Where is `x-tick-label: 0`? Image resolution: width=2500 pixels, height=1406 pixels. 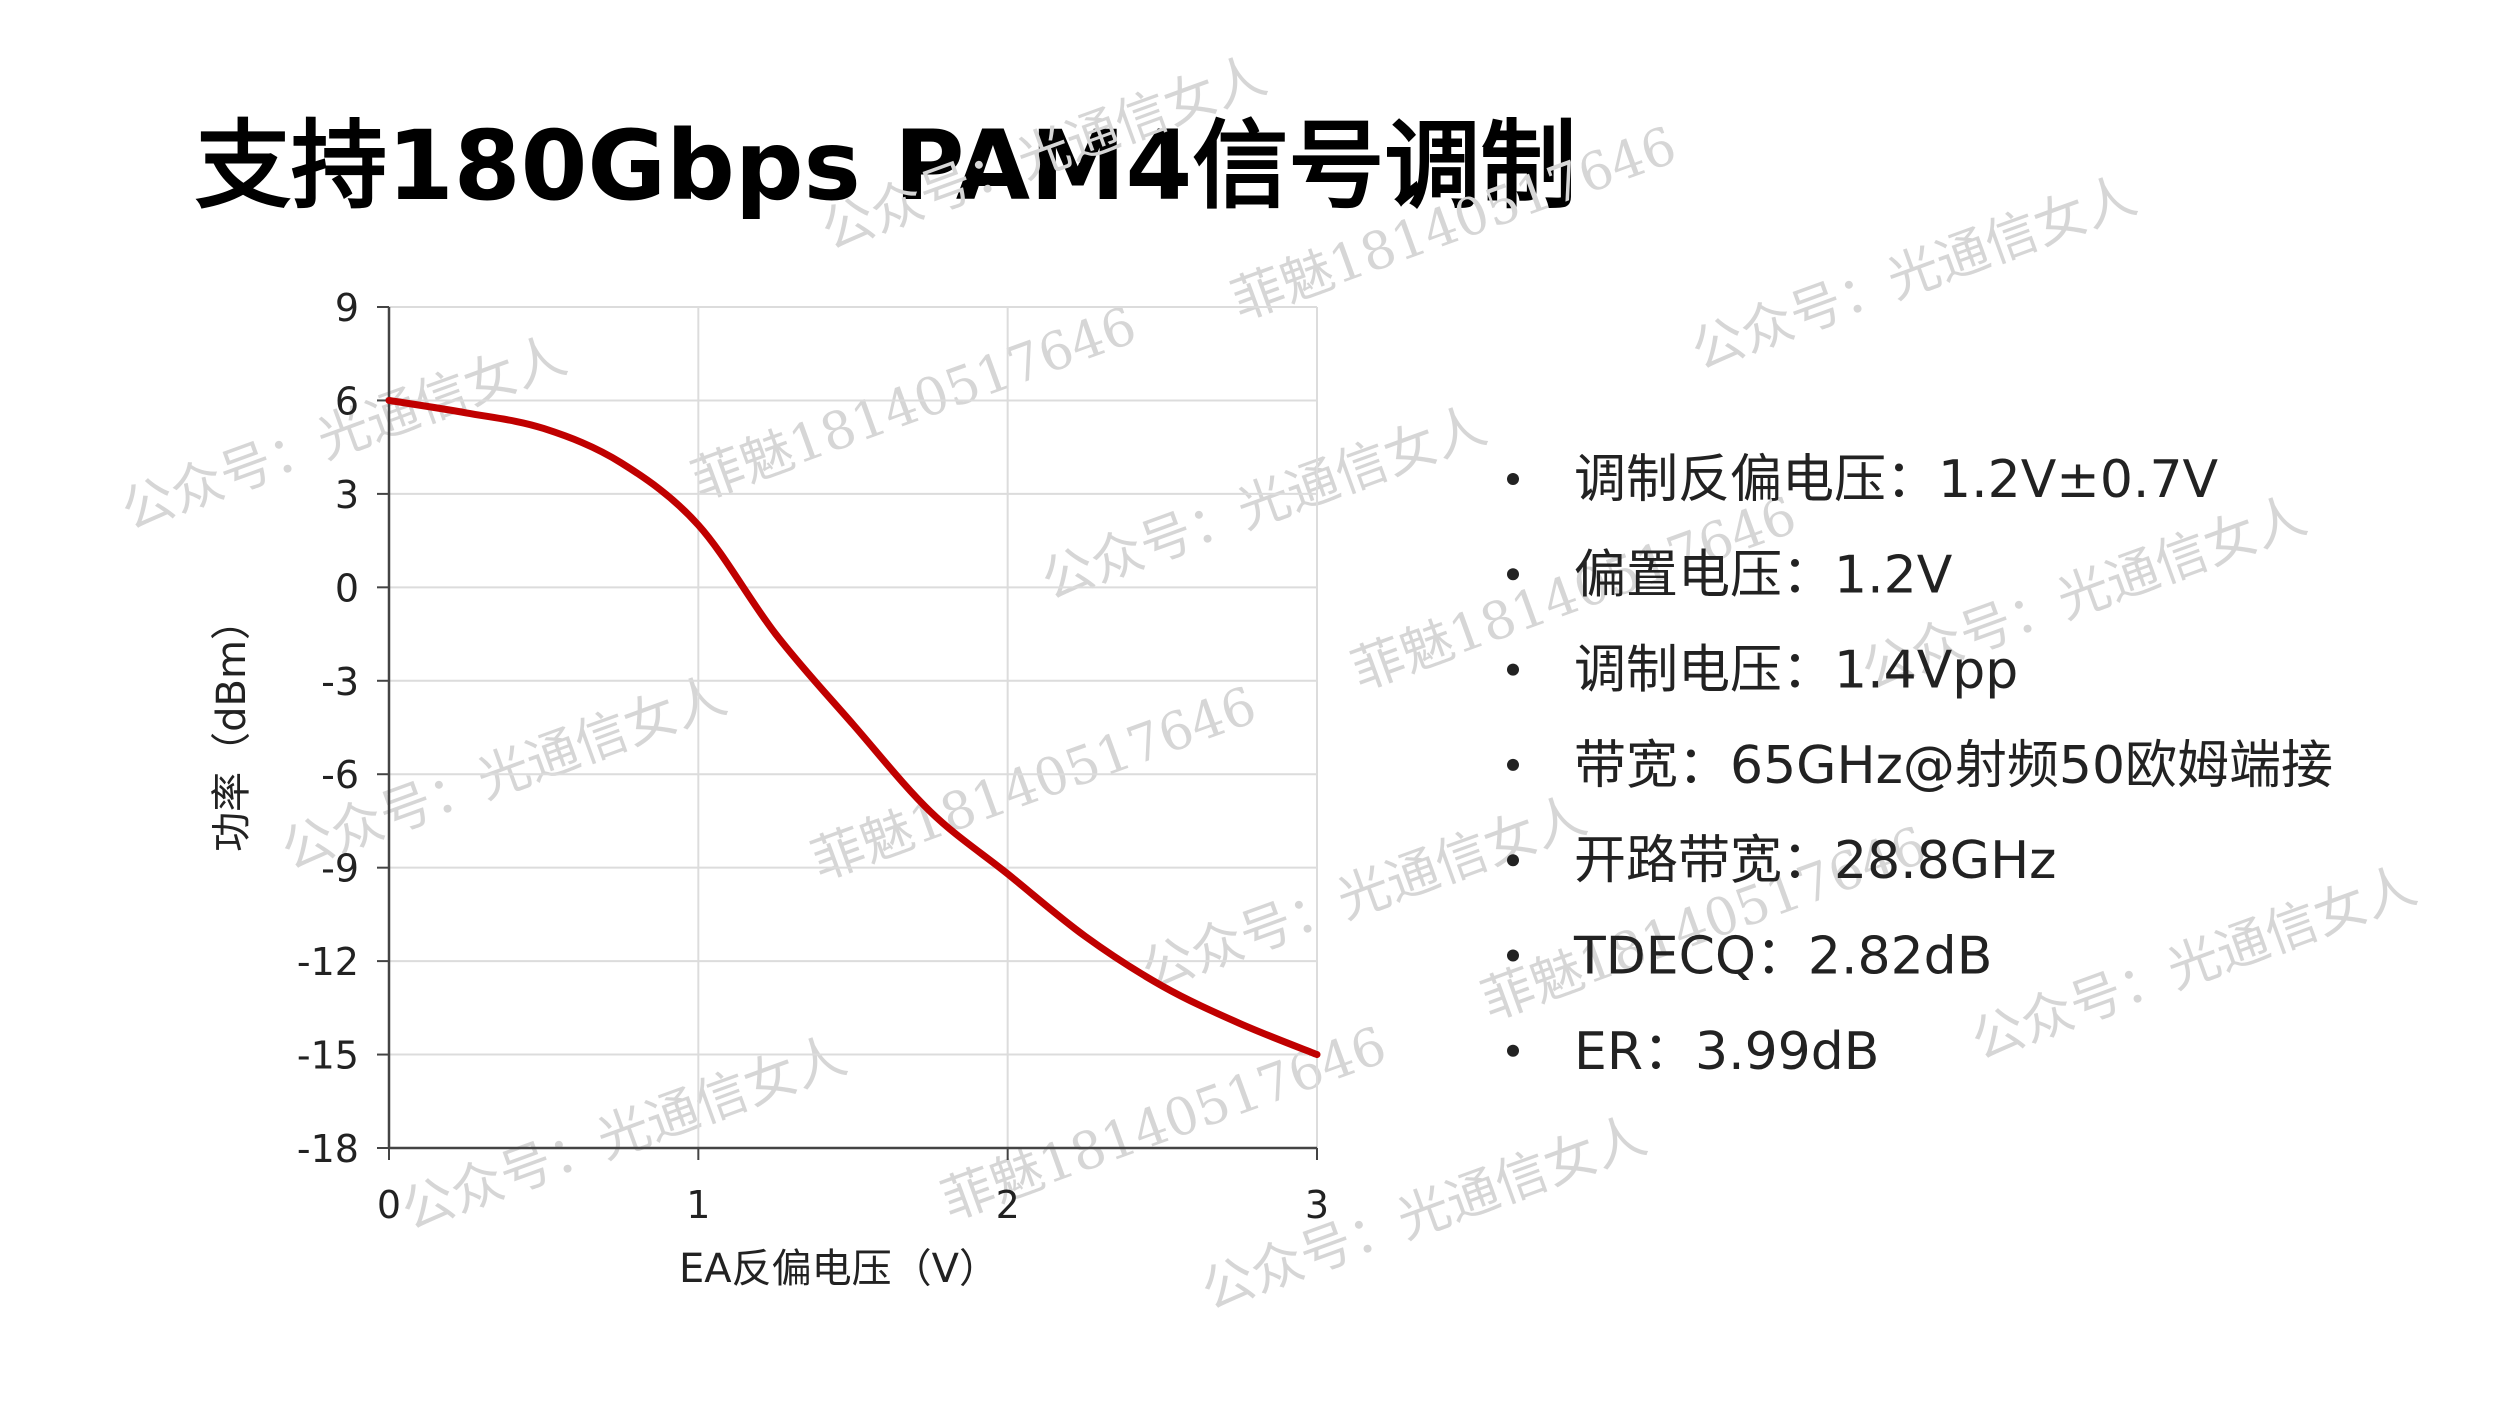 x-tick-label: 0 is located at coordinates (389, 1205).